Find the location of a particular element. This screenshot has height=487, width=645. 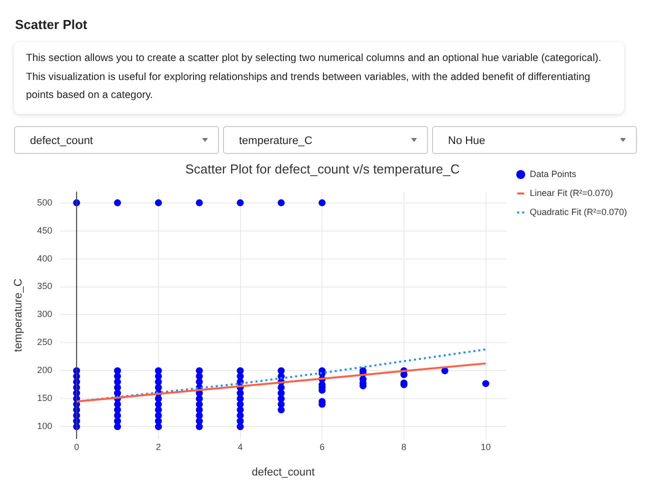

legend-label: Data Points is located at coordinates (553, 173).